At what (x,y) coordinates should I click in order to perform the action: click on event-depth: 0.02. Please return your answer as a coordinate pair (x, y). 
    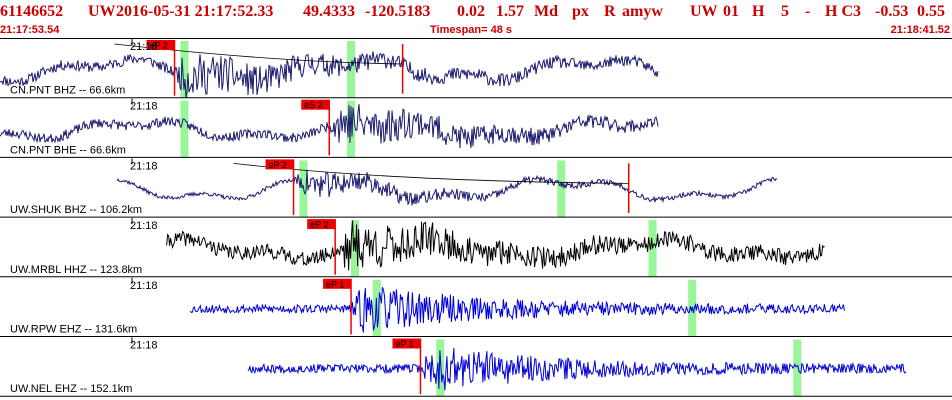
    Looking at the image, I should click on (471, 11).